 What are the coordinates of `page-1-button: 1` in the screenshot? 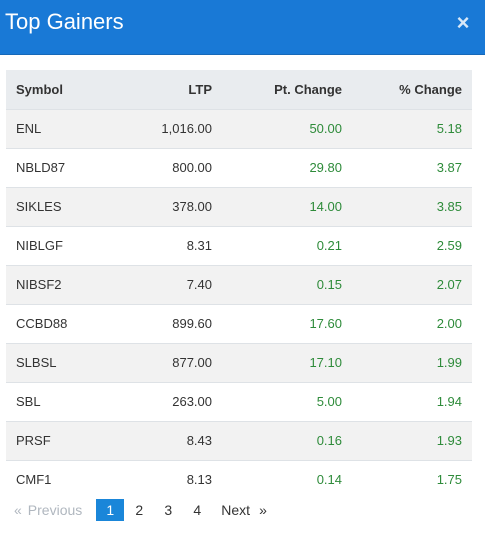 It's located at (110, 510).